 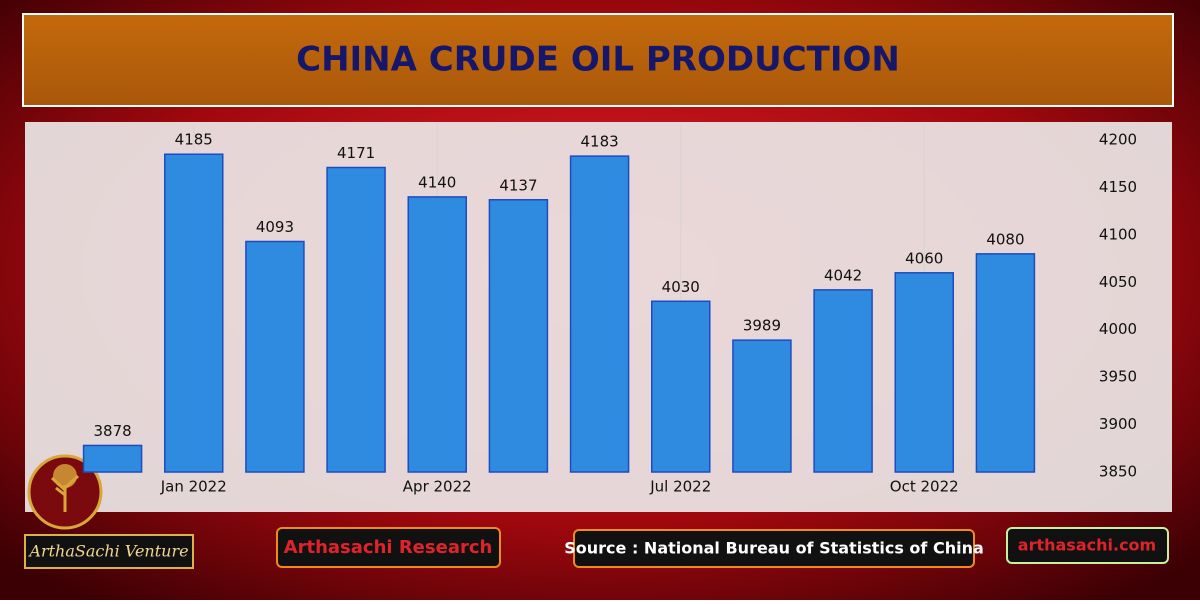 I want to click on value-label: 4093, so click(x=275, y=227).